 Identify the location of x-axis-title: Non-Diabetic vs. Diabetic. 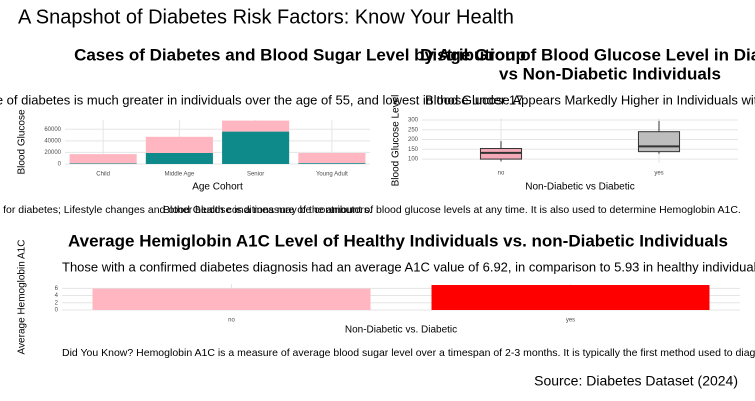
(401, 330).